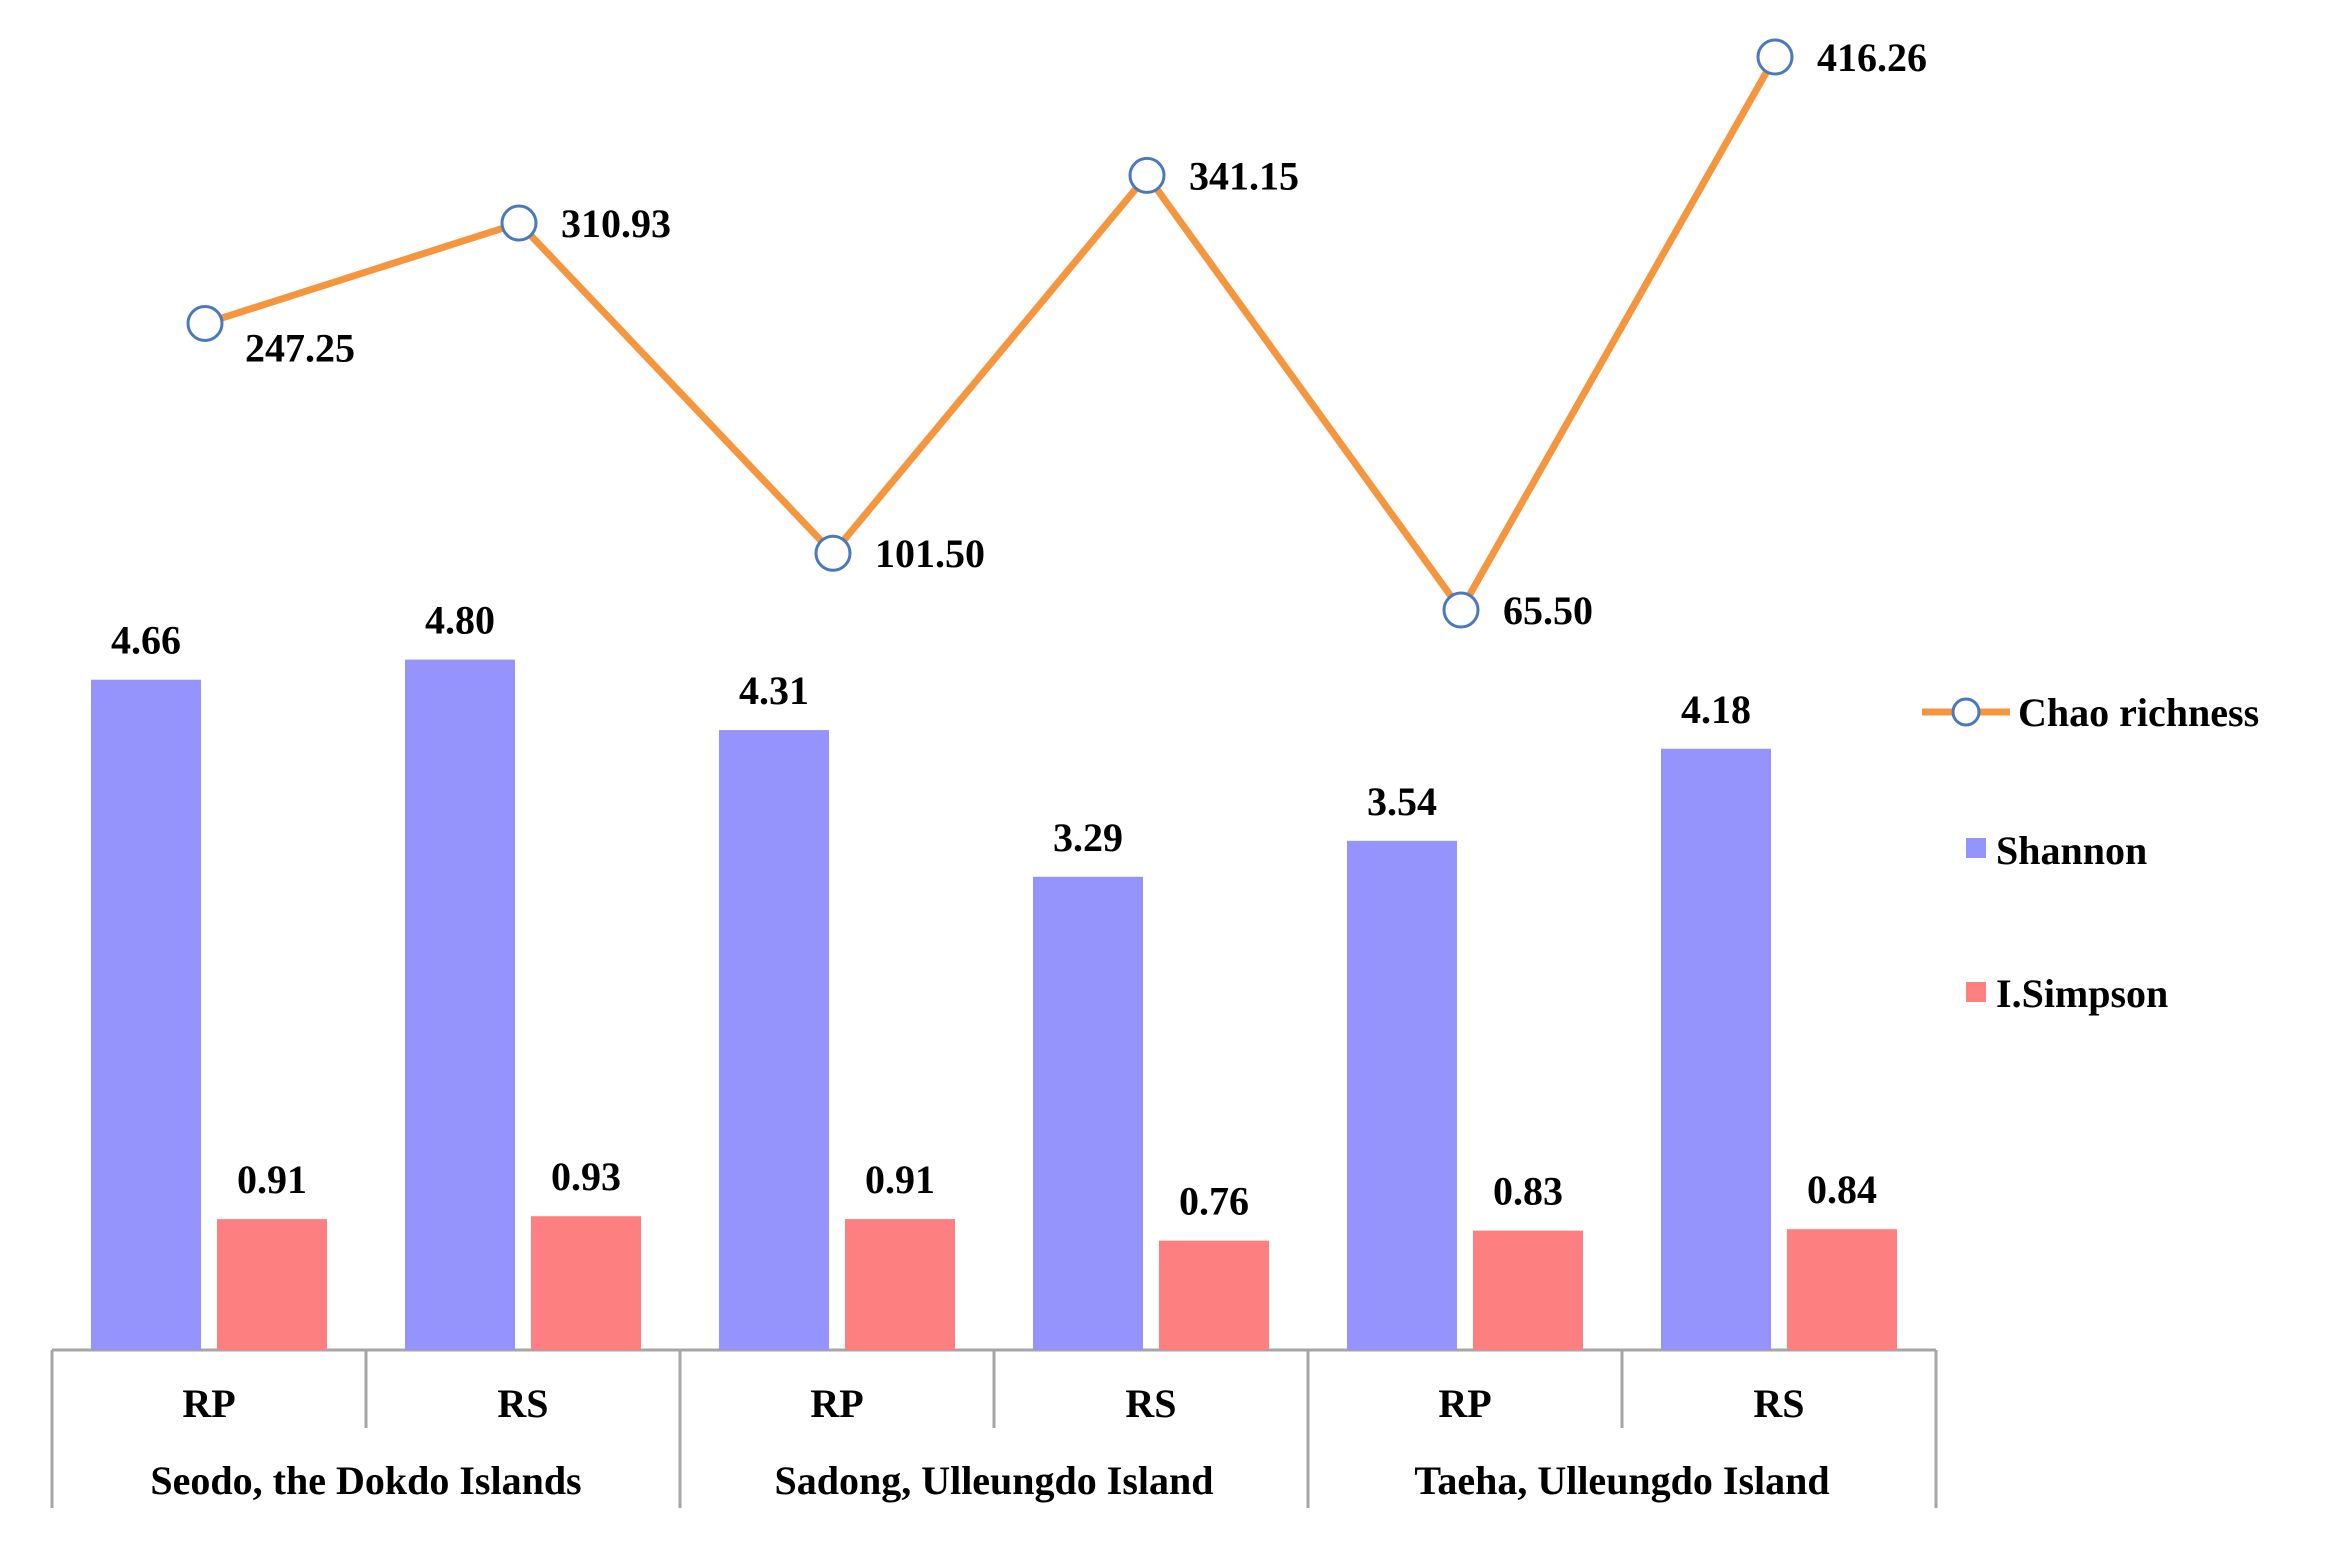  I want to click on label-shannon-5: 4.18, so click(1716, 709).